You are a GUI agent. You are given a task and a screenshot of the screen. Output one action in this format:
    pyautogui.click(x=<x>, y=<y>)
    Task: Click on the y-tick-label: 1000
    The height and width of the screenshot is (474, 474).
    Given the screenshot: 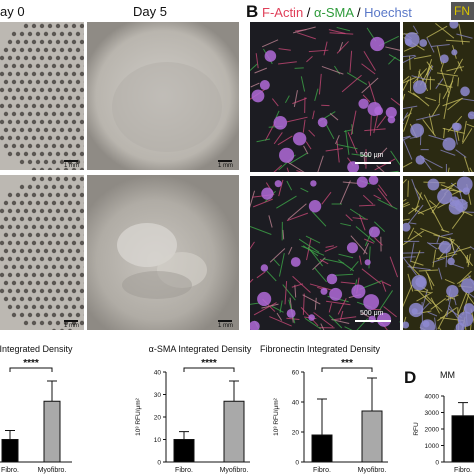 What is the action you would take?
    pyautogui.click(x=432, y=446)
    